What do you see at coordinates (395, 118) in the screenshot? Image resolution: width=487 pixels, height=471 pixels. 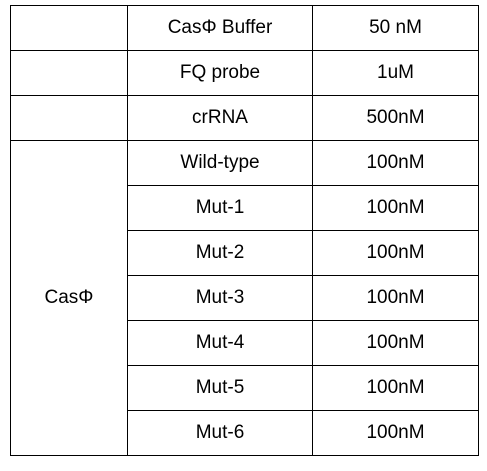 I see `concentration-cell: 500nM` at bounding box center [395, 118].